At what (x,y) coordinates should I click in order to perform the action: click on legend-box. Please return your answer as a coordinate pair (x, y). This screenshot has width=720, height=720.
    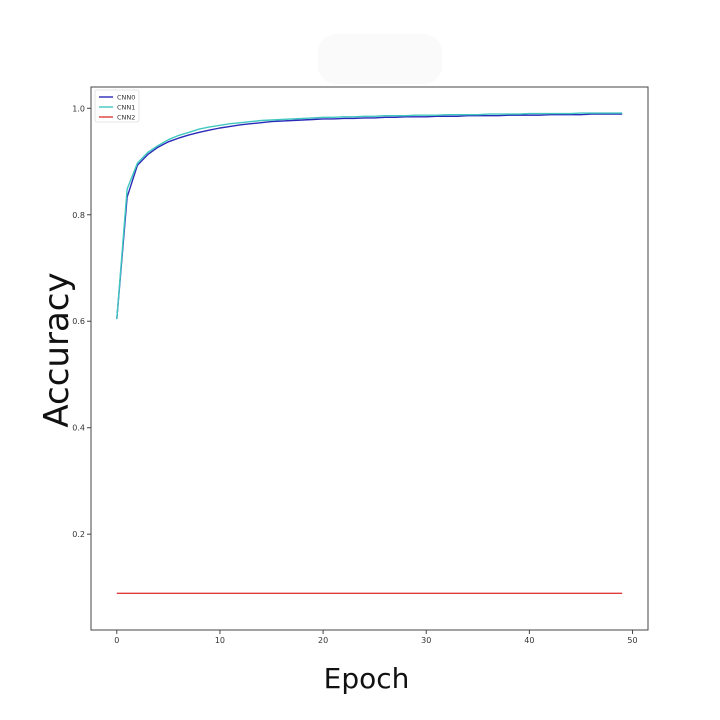
    Looking at the image, I should click on (117, 106).